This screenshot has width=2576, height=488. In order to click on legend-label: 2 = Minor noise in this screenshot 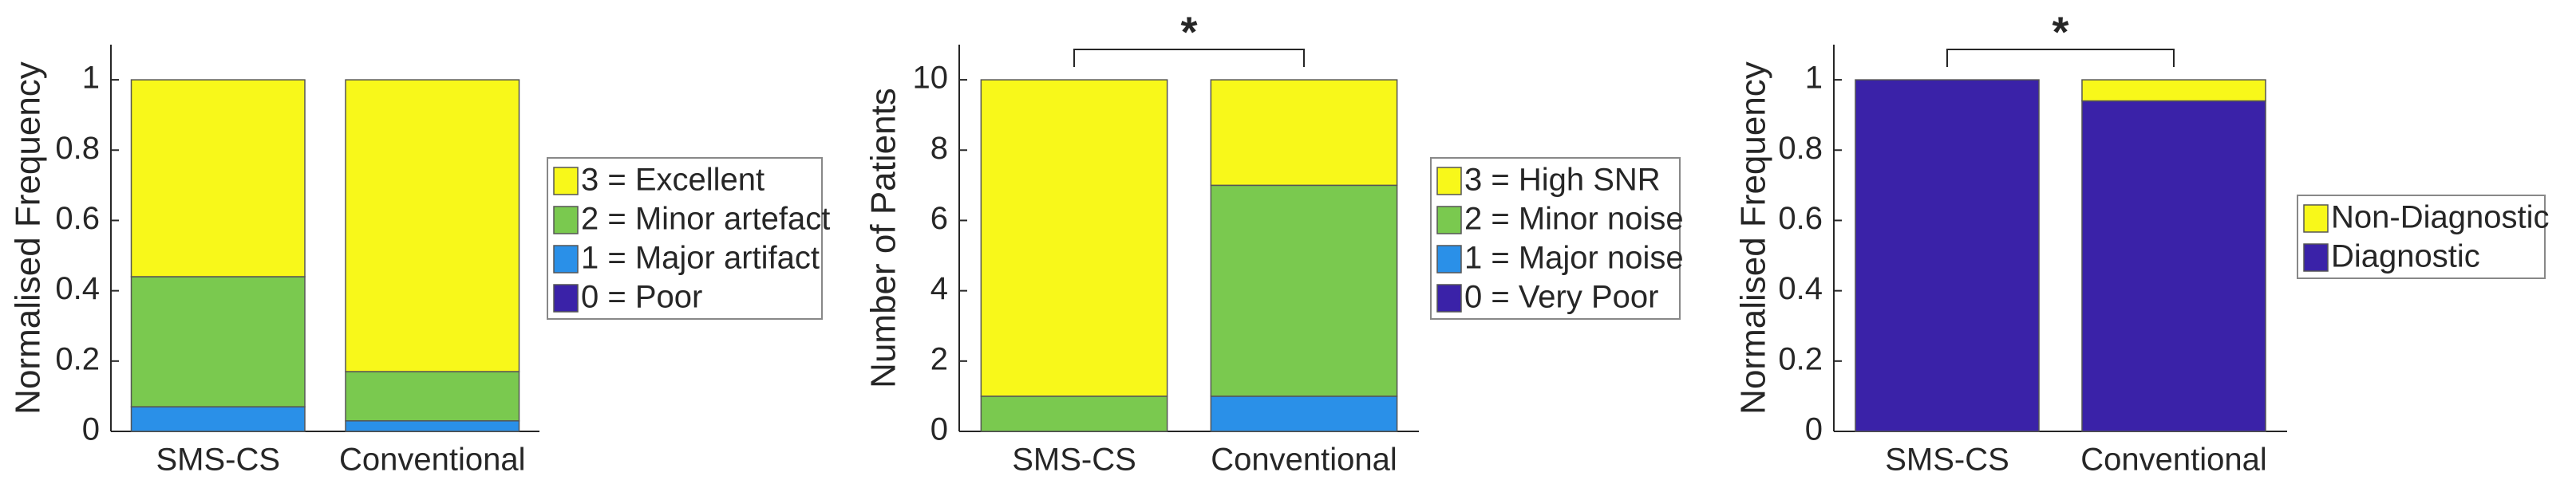, I will do `click(1574, 219)`.